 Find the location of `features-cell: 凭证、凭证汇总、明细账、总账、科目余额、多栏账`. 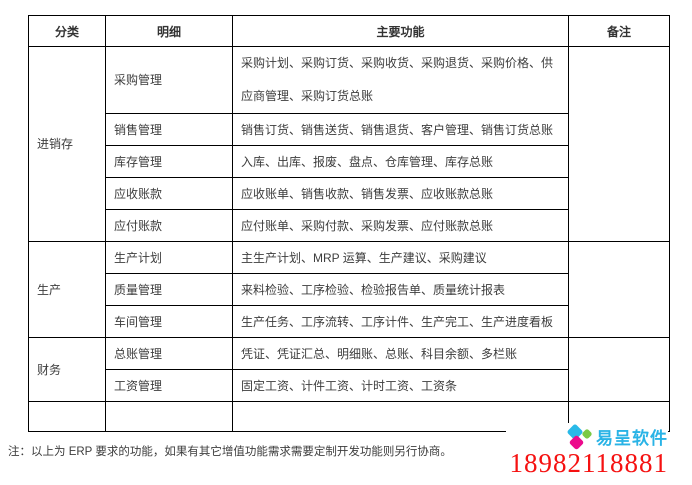

features-cell: 凭证、凭证汇总、明细账、总账、科目余额、多栏账 is located at coordinates (400, 353).